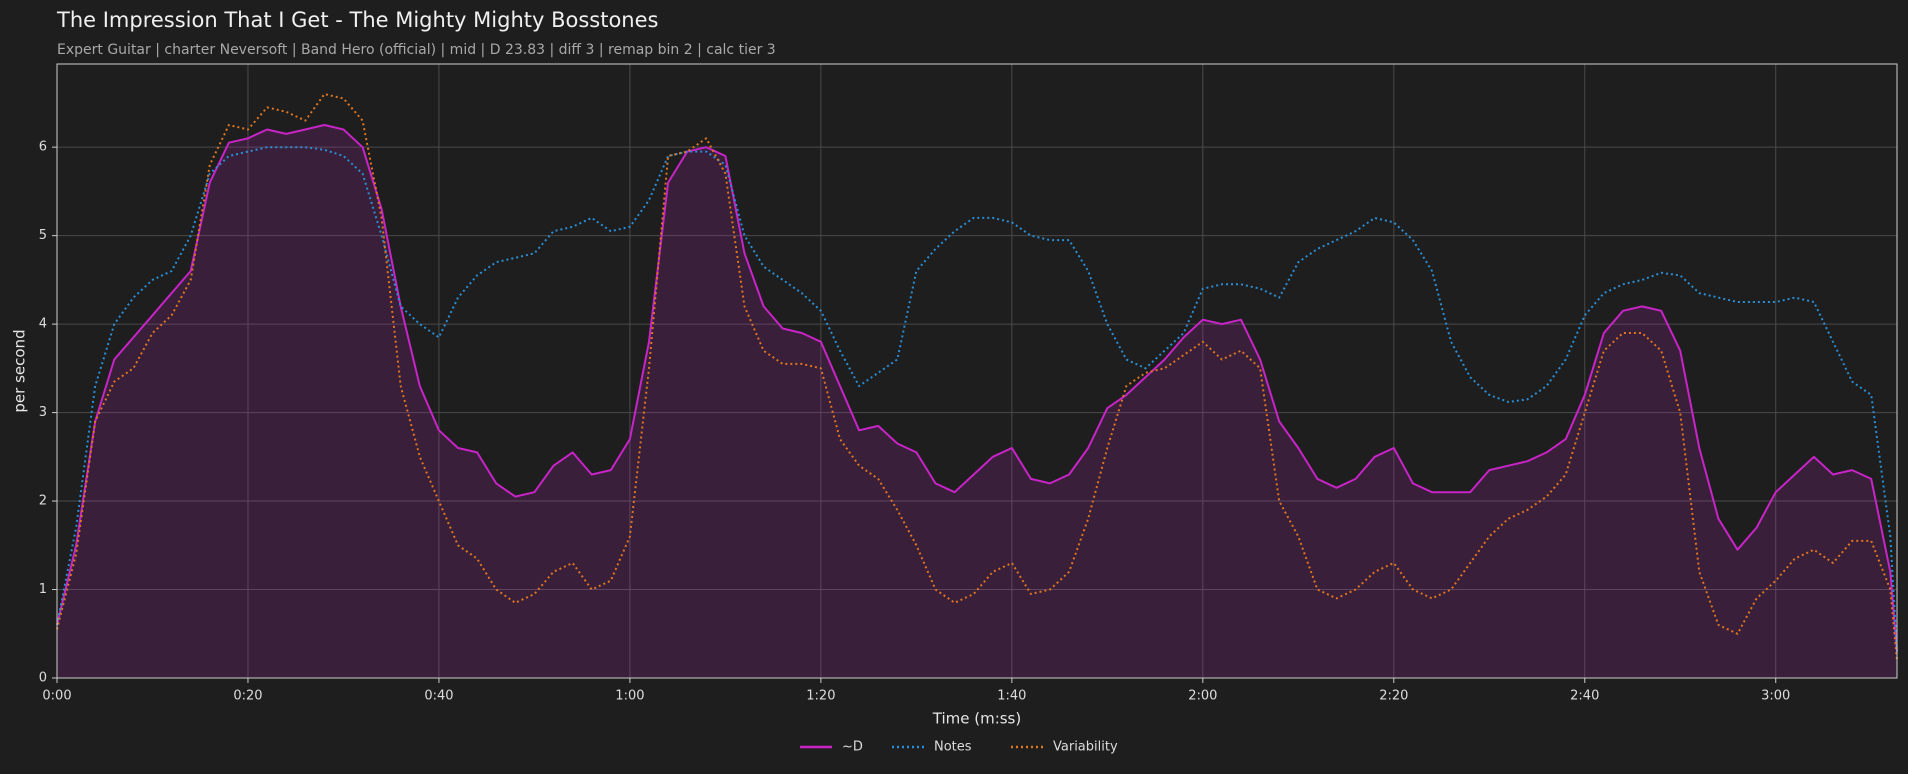 The height and width of the screenshot is (774, 1908). What do you see at coordinates (820, 696) in the screenshot?
I see `x-tick-label: 1:20` at bounding box center [820, 696].